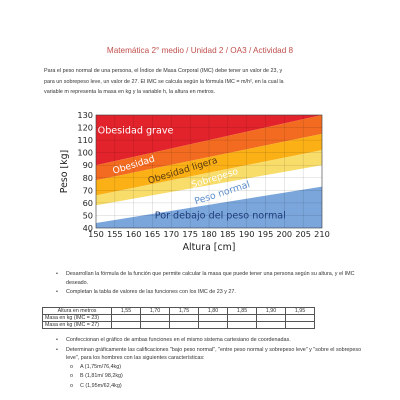 This screenshot has width=400, height=400. Describe the element at coordinates (85, 116) in the screenshot. I see `y-tick-label: 130` at that location.